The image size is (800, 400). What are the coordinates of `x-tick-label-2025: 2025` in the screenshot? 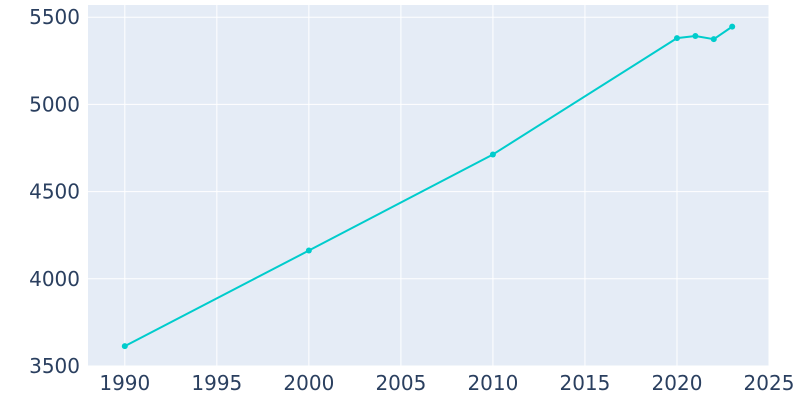 It's located at (769, 383).